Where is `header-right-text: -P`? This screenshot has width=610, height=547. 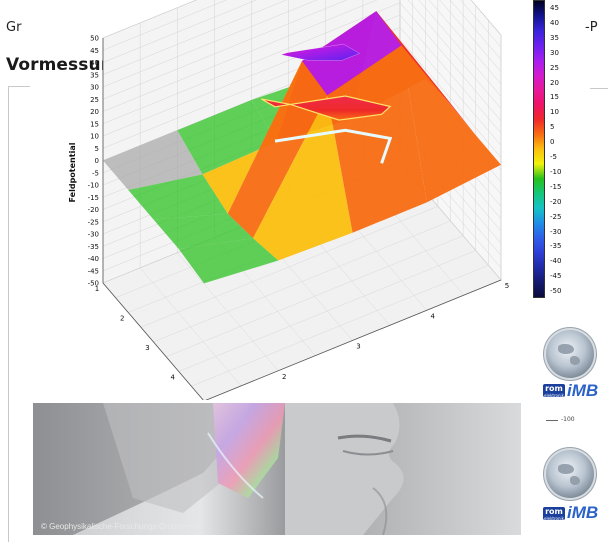 header-right-text: -P is located at coordinates (591, 27).